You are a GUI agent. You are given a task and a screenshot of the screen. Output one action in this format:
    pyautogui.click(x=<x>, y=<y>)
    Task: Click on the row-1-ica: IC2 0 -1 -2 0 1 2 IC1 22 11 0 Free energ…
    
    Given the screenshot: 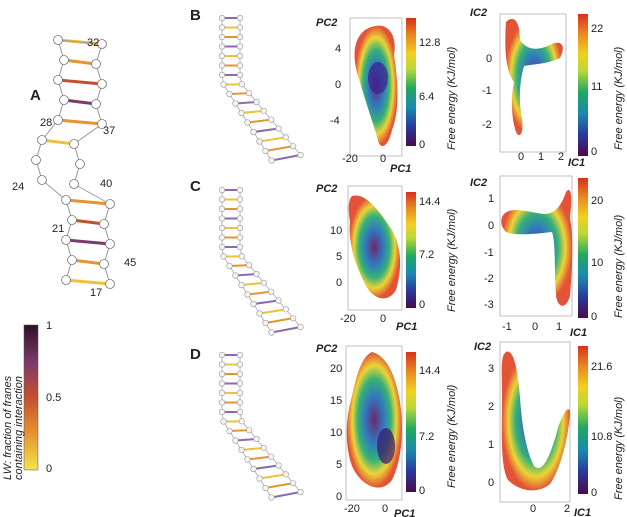 What is the action you would take?
    pyautogui.click(x=547, y=88)
    